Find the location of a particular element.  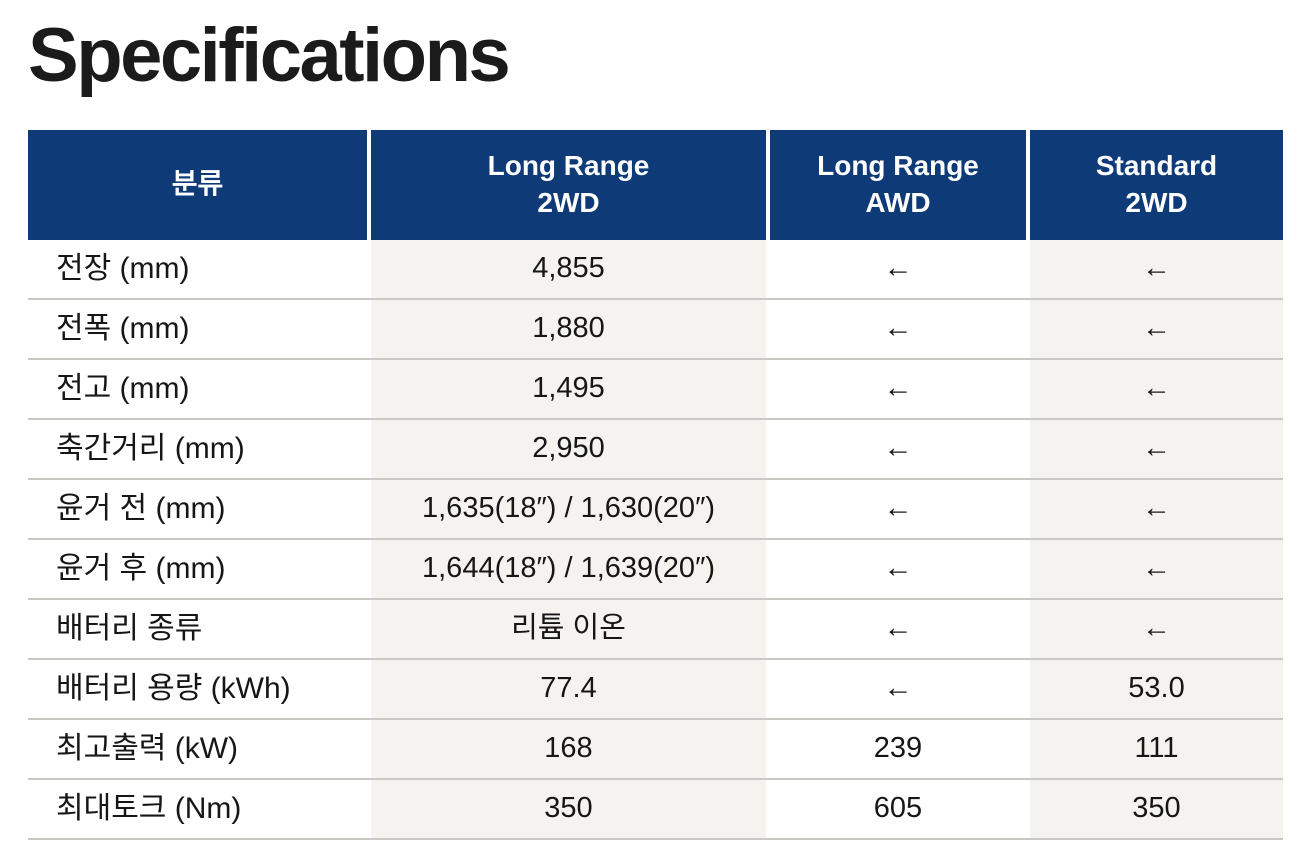

row-label: 윤거 후 (mm) is located at coordinates (197, 568).